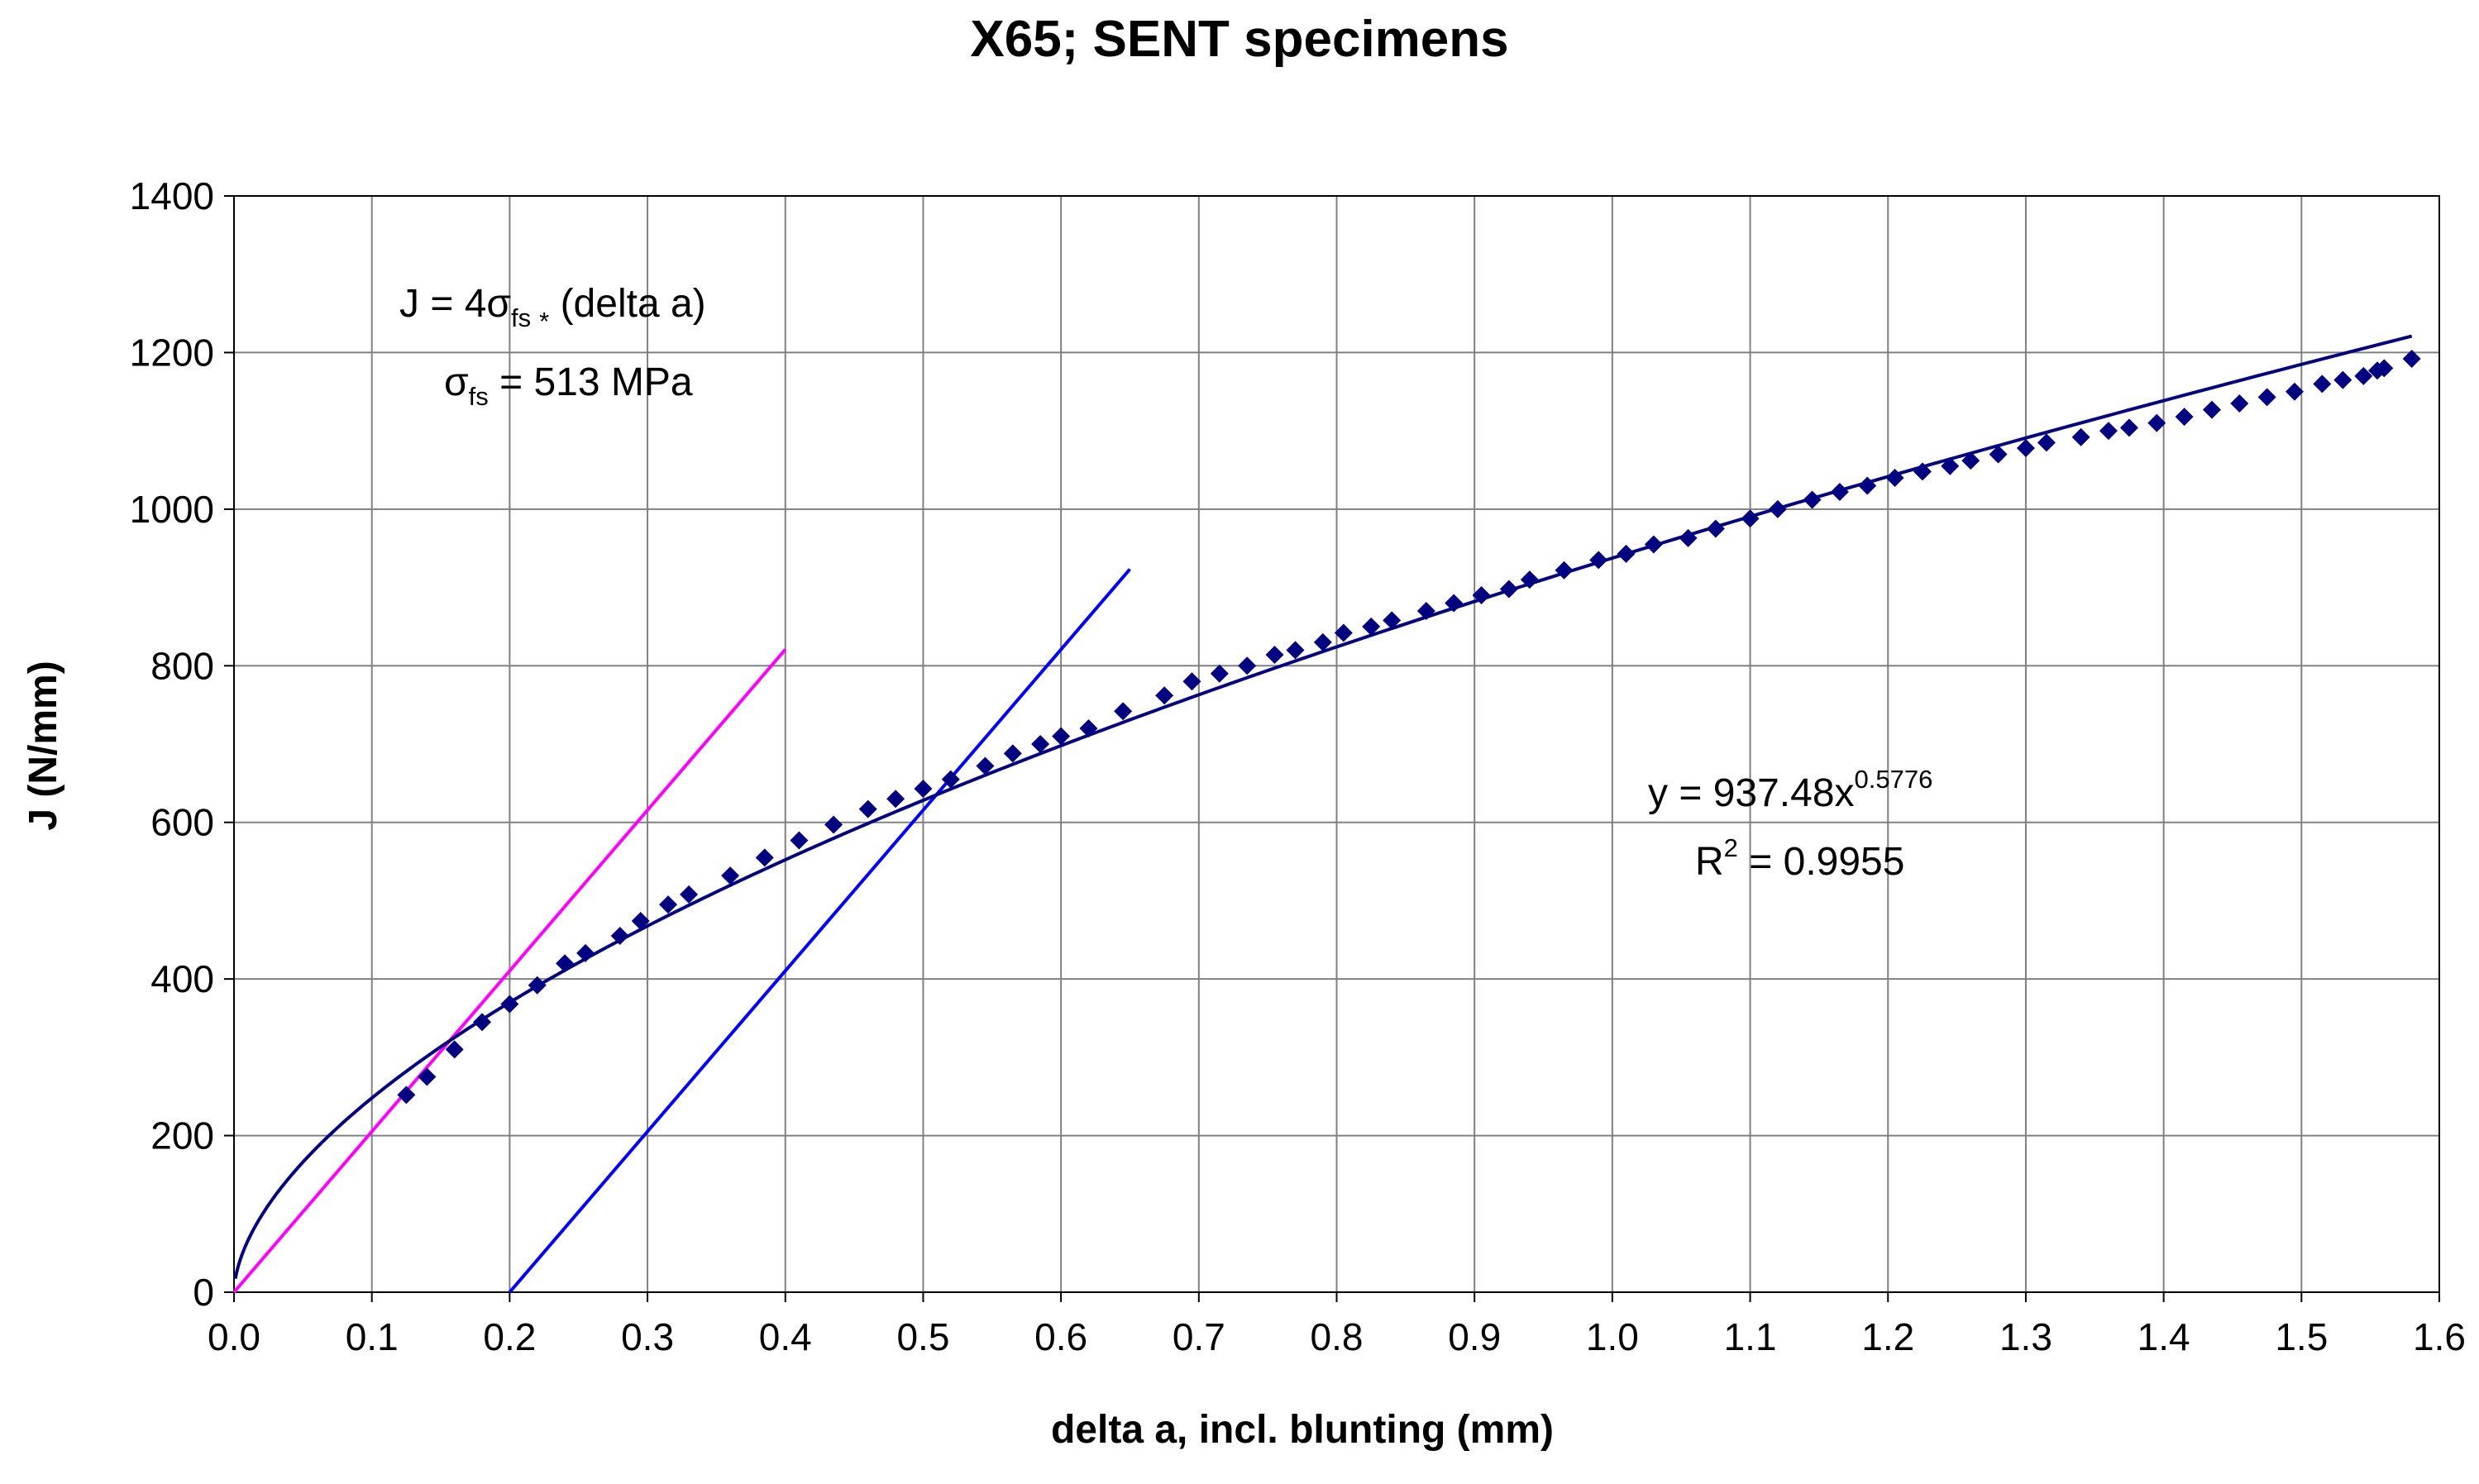 This screenshot has width=2479, height=1484. I want to click on x-tick-label: 1.5, so click(2301, 1337).